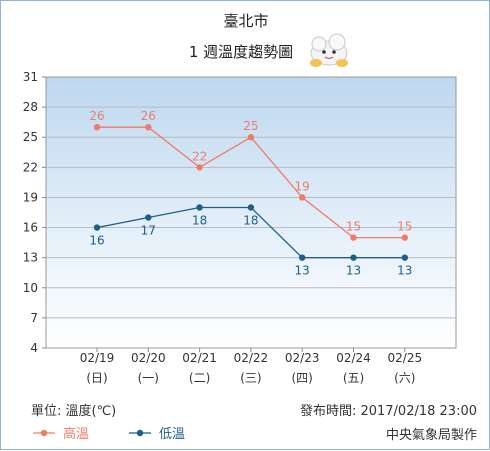 Image resolution: width=490 pixels, height=451 pixels. What do you see at coordinates (157, 434) in the screenshot?
I see `legend-item-low: 低溫` at bounding box center [157, 434].